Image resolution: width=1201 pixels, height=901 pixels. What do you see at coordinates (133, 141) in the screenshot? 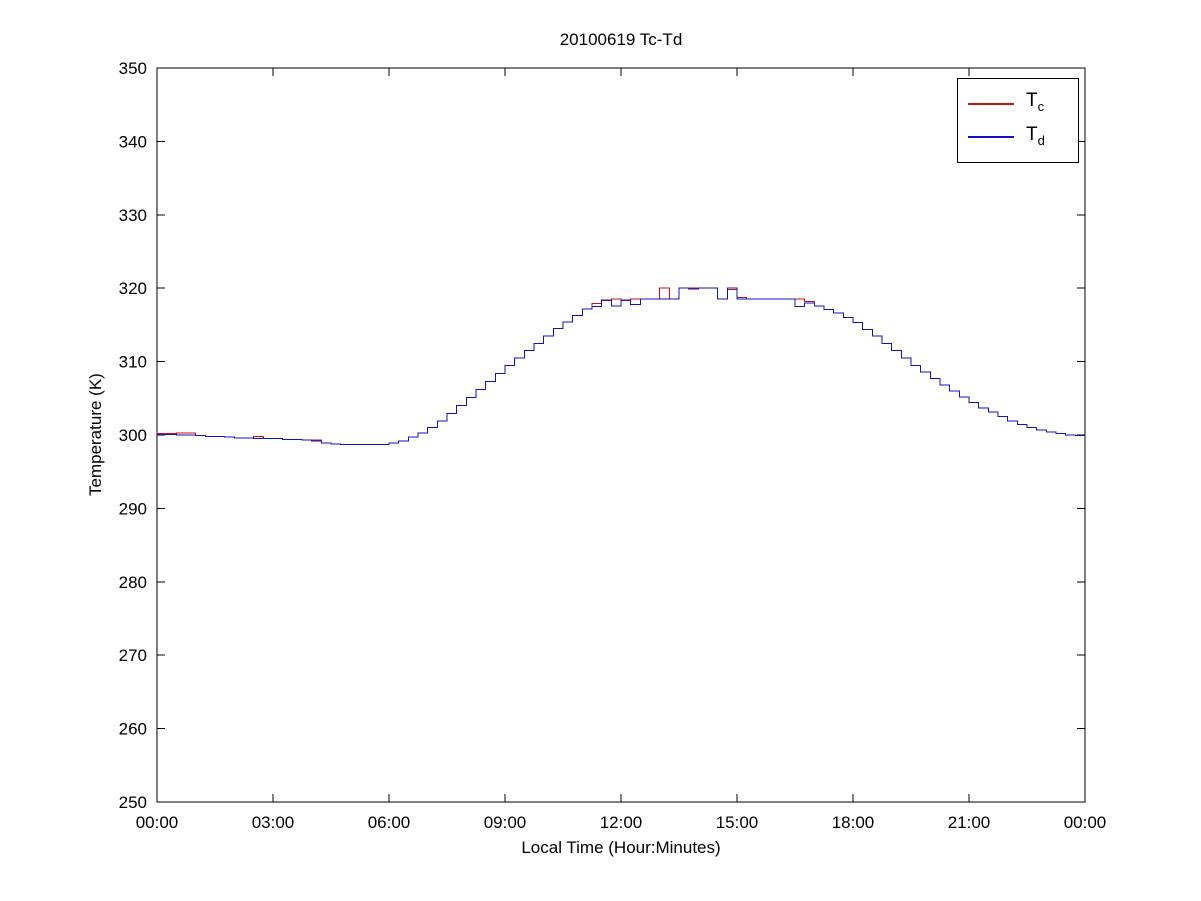
I see `y-tick-label: 340` at bounding box center [133, 141].